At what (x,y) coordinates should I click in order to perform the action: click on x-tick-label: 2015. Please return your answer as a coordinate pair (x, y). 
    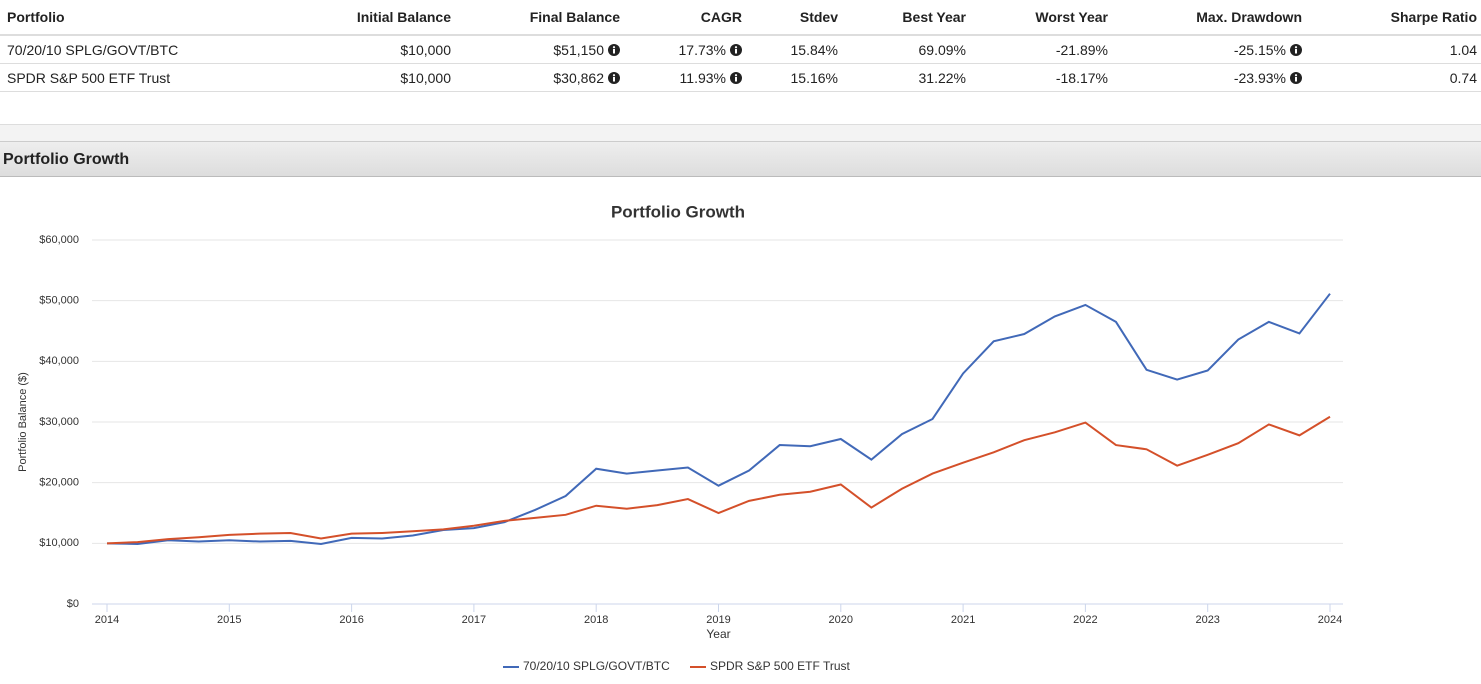
    Looking at the image, I should click on (229, 620).